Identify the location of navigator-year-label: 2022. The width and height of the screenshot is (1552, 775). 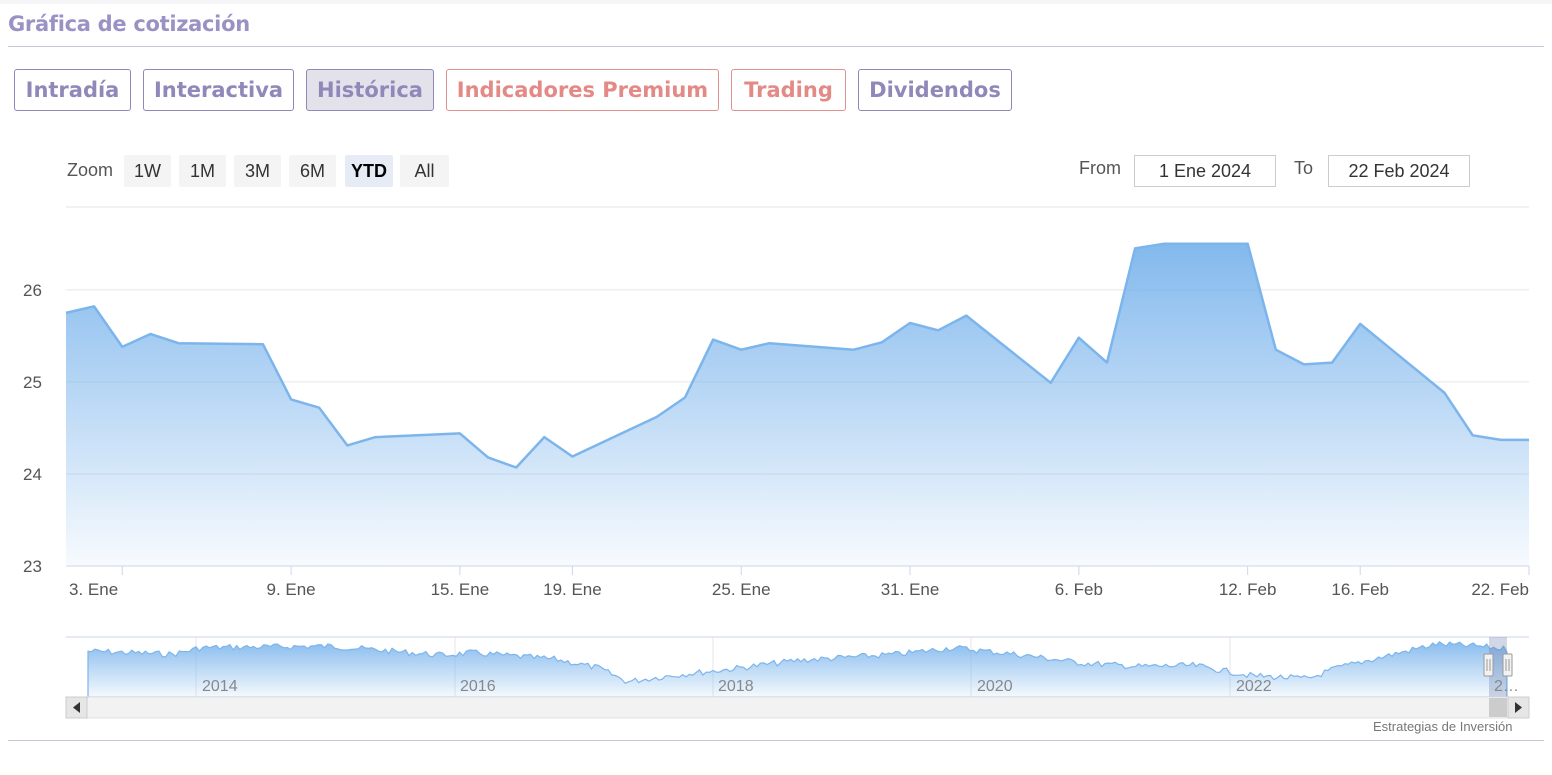
(1254, 686).